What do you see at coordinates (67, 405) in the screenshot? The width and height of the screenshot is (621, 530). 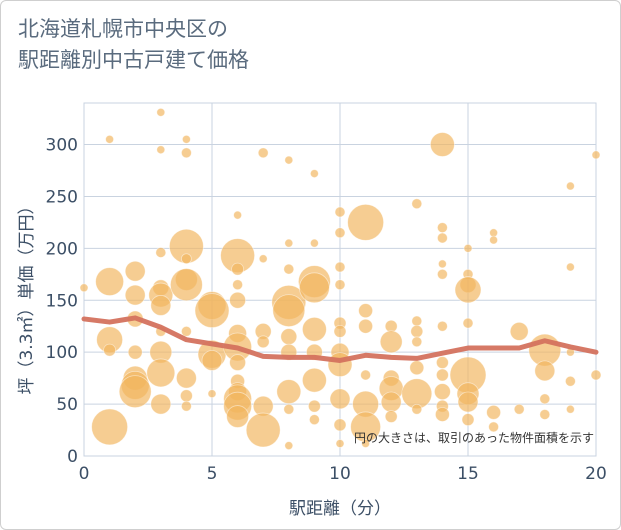 I see `y-tick-label: 50` at bounding box center [67, 405].